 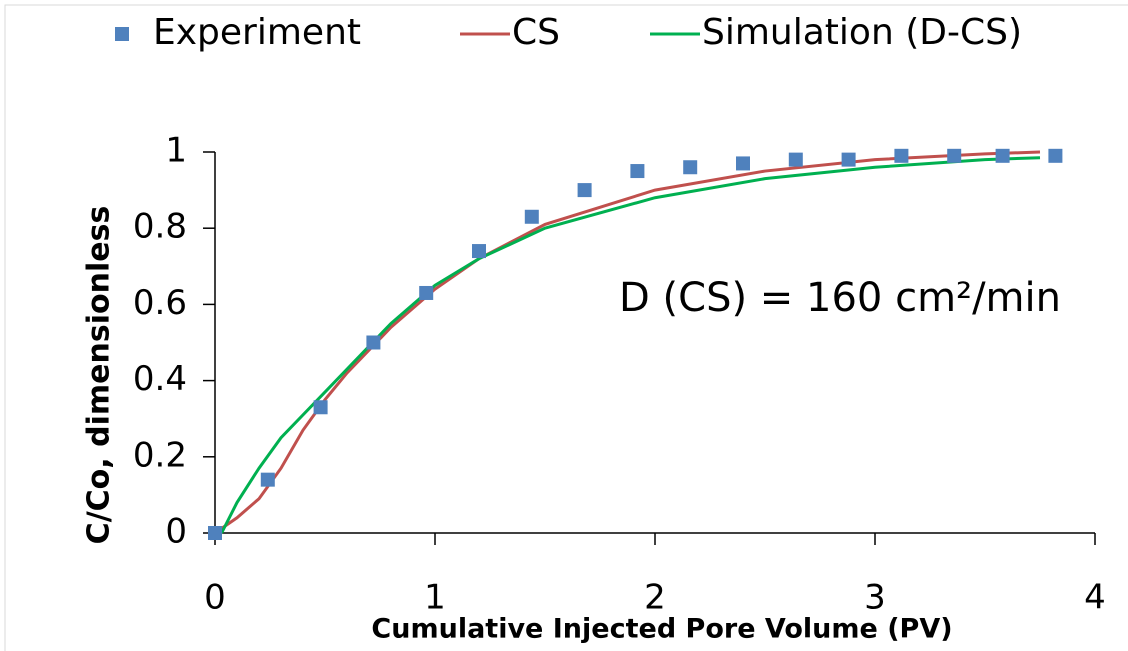 I want to click on y-tick-label: 0.2, so click(x=160, y=455).